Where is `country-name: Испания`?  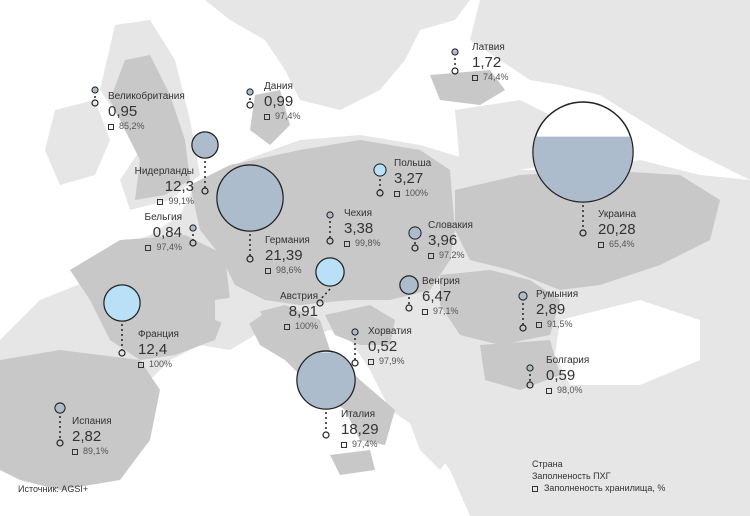 country-name: Испания is located at coordinates (92, 421).